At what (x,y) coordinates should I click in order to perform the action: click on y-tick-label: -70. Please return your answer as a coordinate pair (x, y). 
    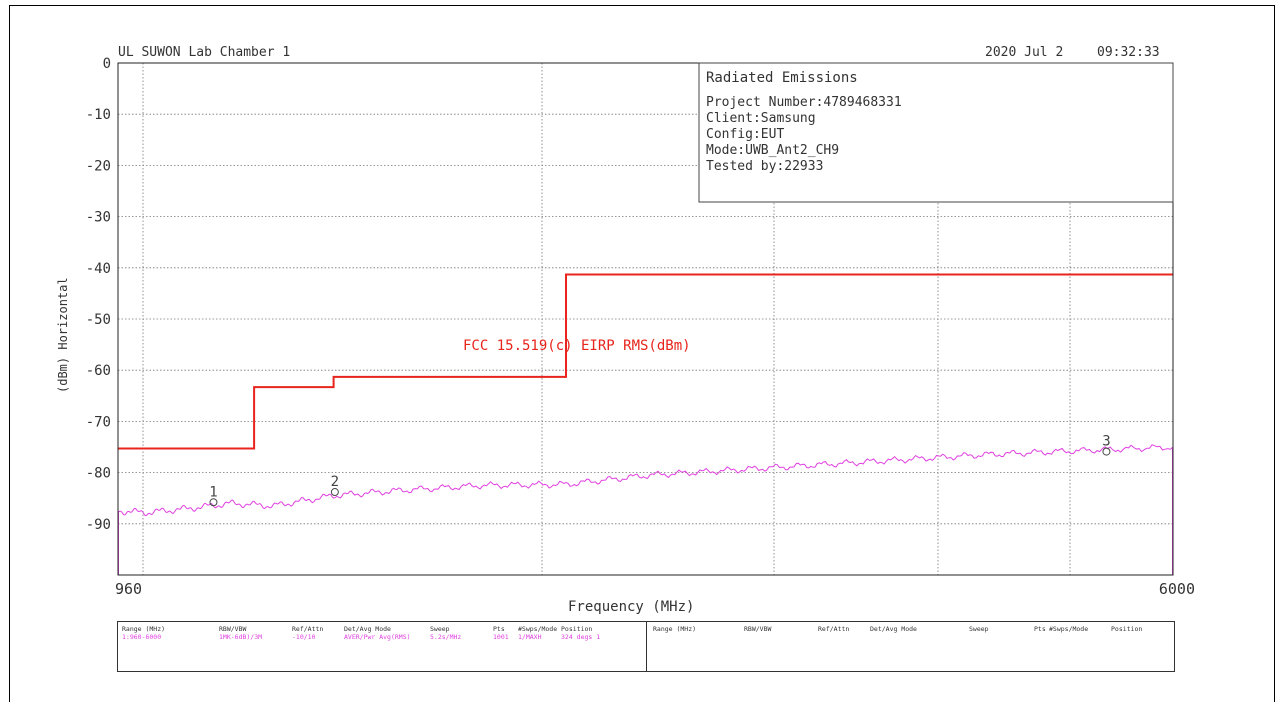
    Looking at the image, I should click on (98, 422).